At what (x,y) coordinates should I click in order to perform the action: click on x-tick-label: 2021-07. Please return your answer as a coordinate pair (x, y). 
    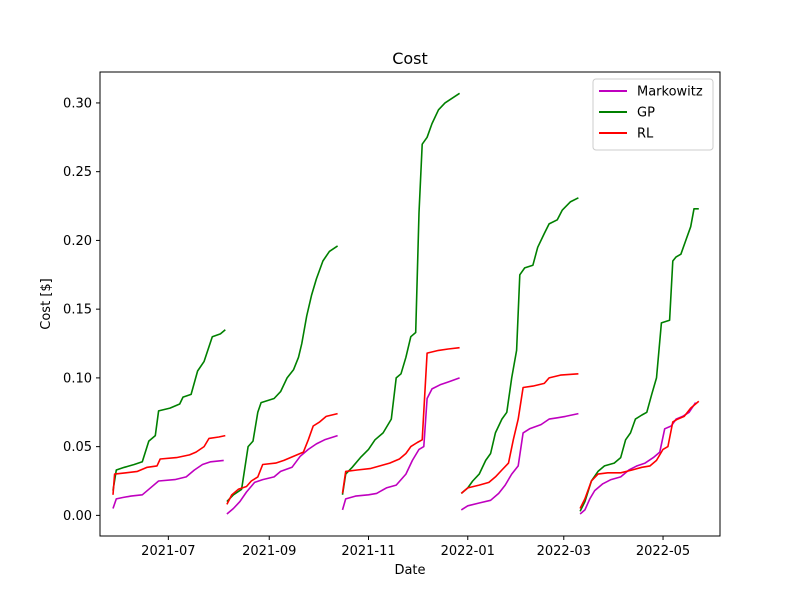
    Looking at the image, I should click on (168, 551).